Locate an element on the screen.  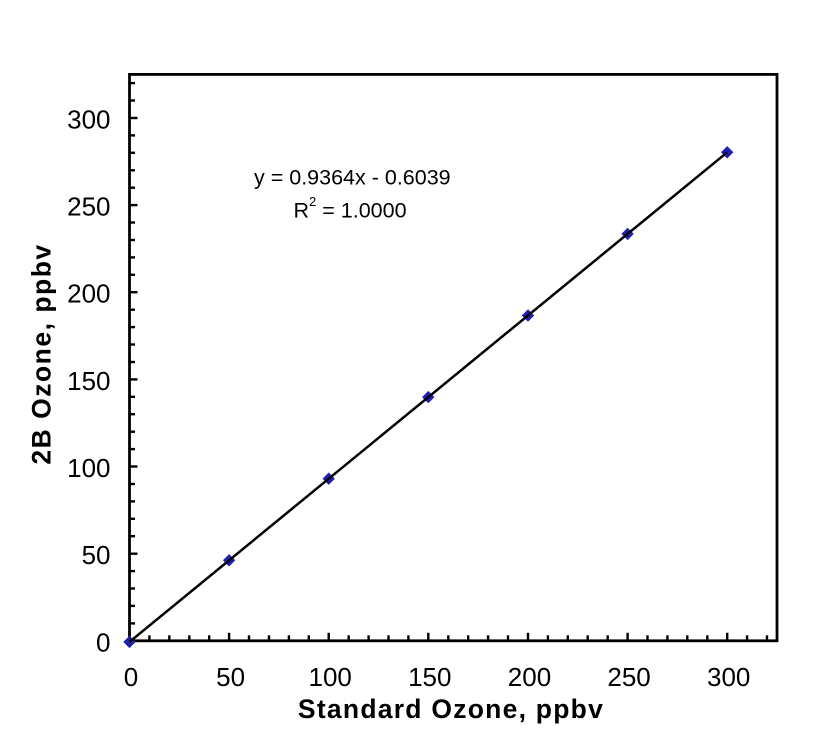
svg-text: R2 = 1.0000 is located at coordinates (350, 208).